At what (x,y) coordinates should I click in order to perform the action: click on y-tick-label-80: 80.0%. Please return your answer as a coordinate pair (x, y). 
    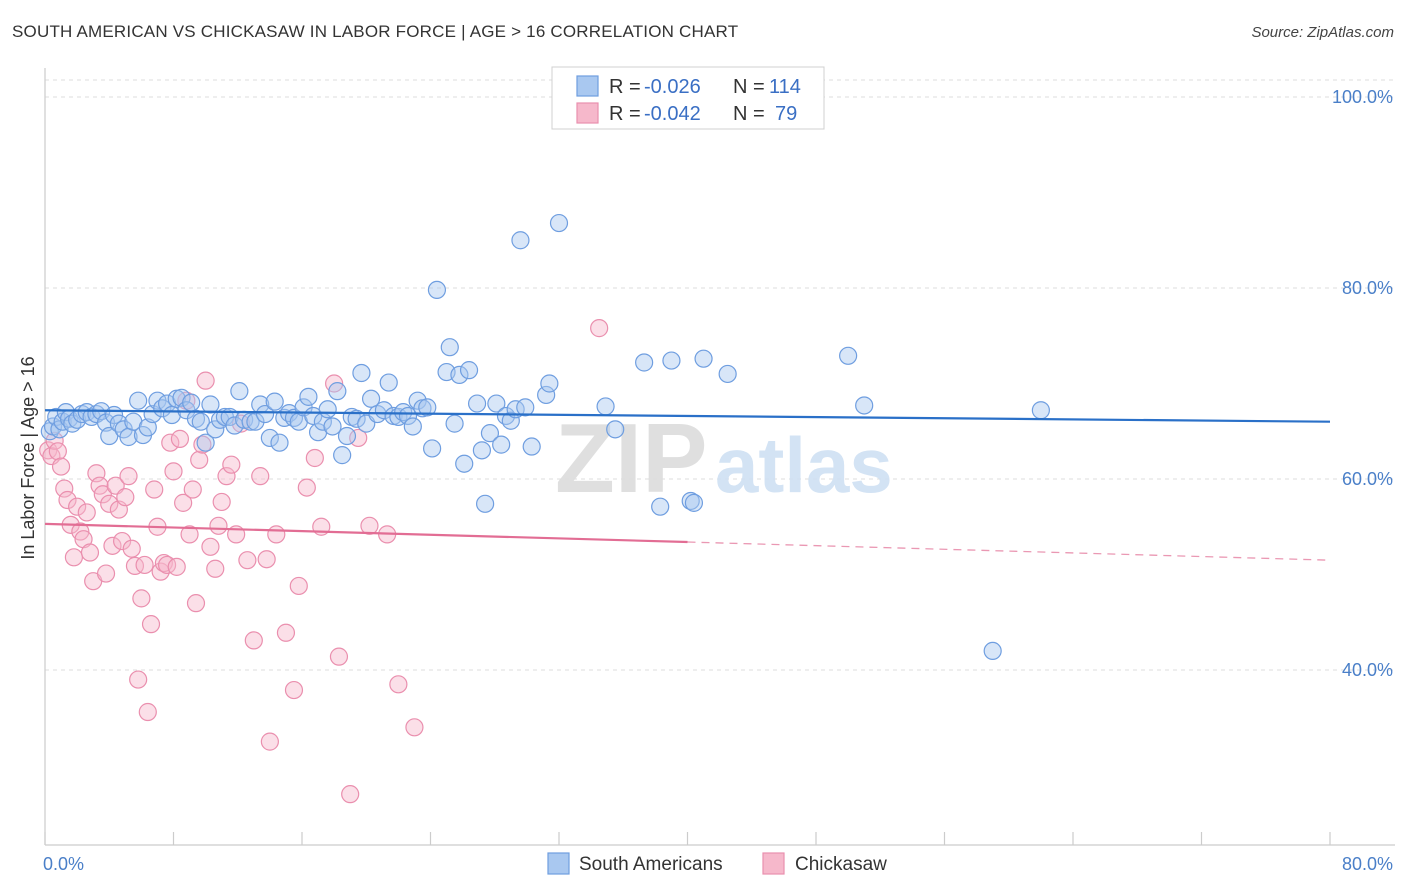
    Looking at the image, I should click on (1367, 288).